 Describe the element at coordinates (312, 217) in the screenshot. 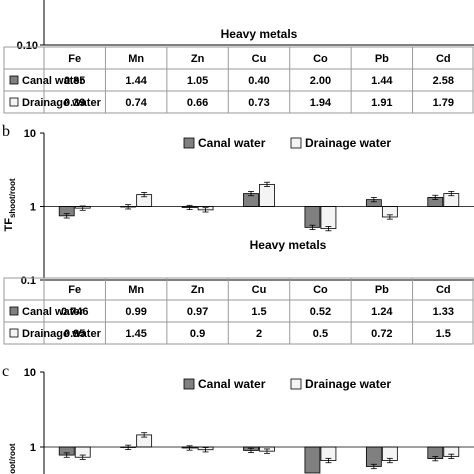

I see `bar-b-canal-co` at that location.